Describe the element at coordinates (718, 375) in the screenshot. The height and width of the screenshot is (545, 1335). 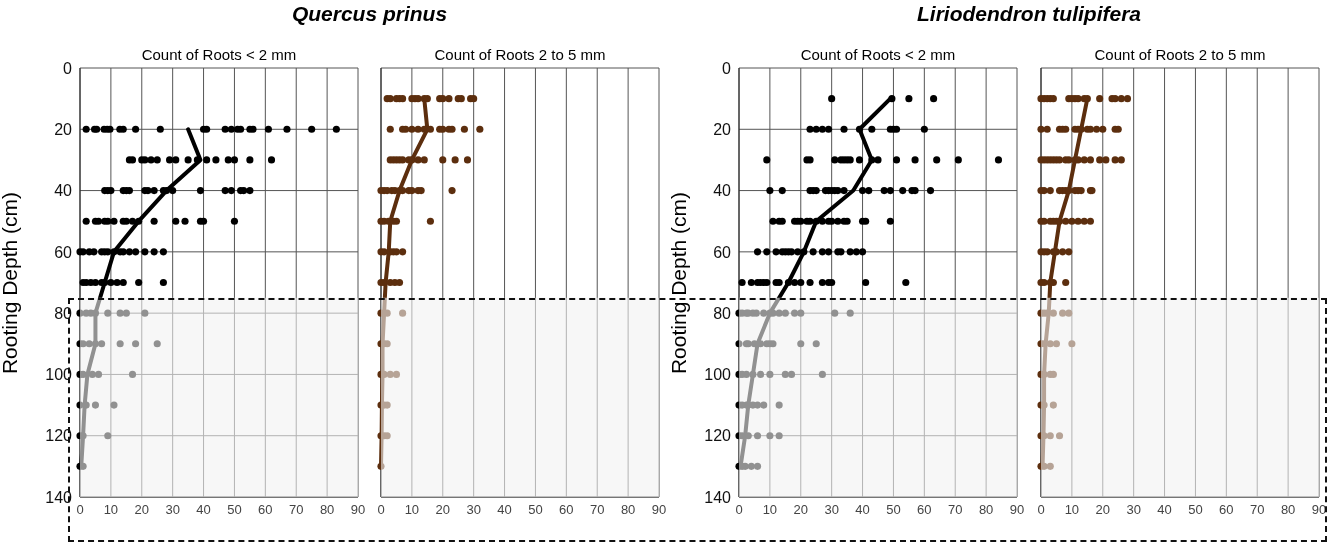
I see `y-tick-label: 100` at that location.